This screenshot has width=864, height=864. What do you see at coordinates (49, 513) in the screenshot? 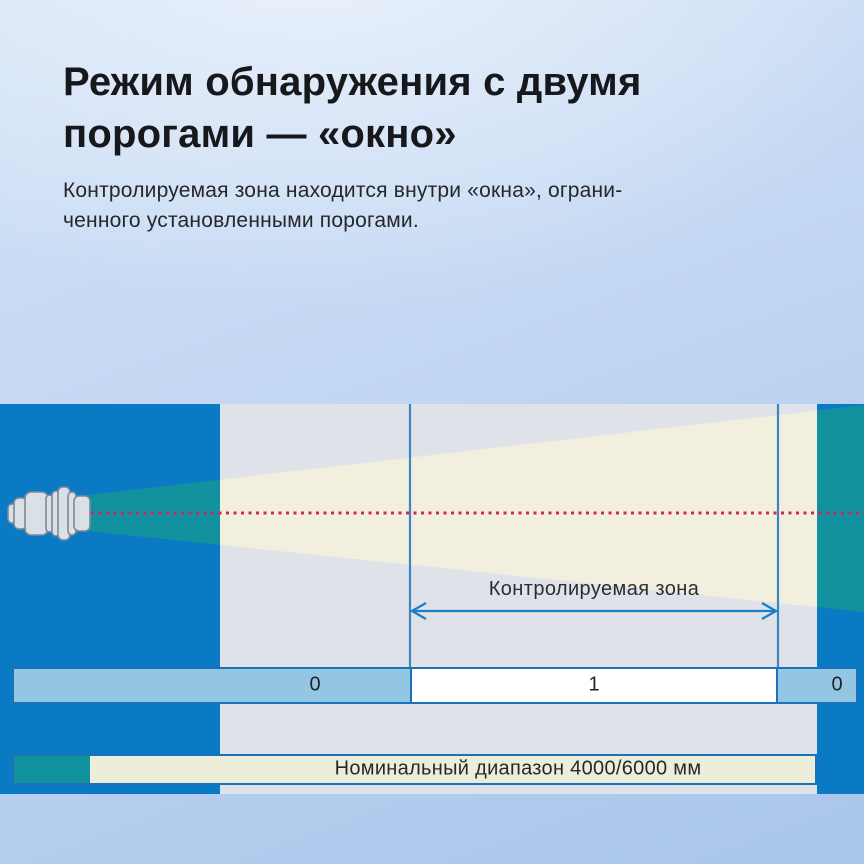
I see `ultrasonic-sensor-icon` at bounding box center [49, 513].